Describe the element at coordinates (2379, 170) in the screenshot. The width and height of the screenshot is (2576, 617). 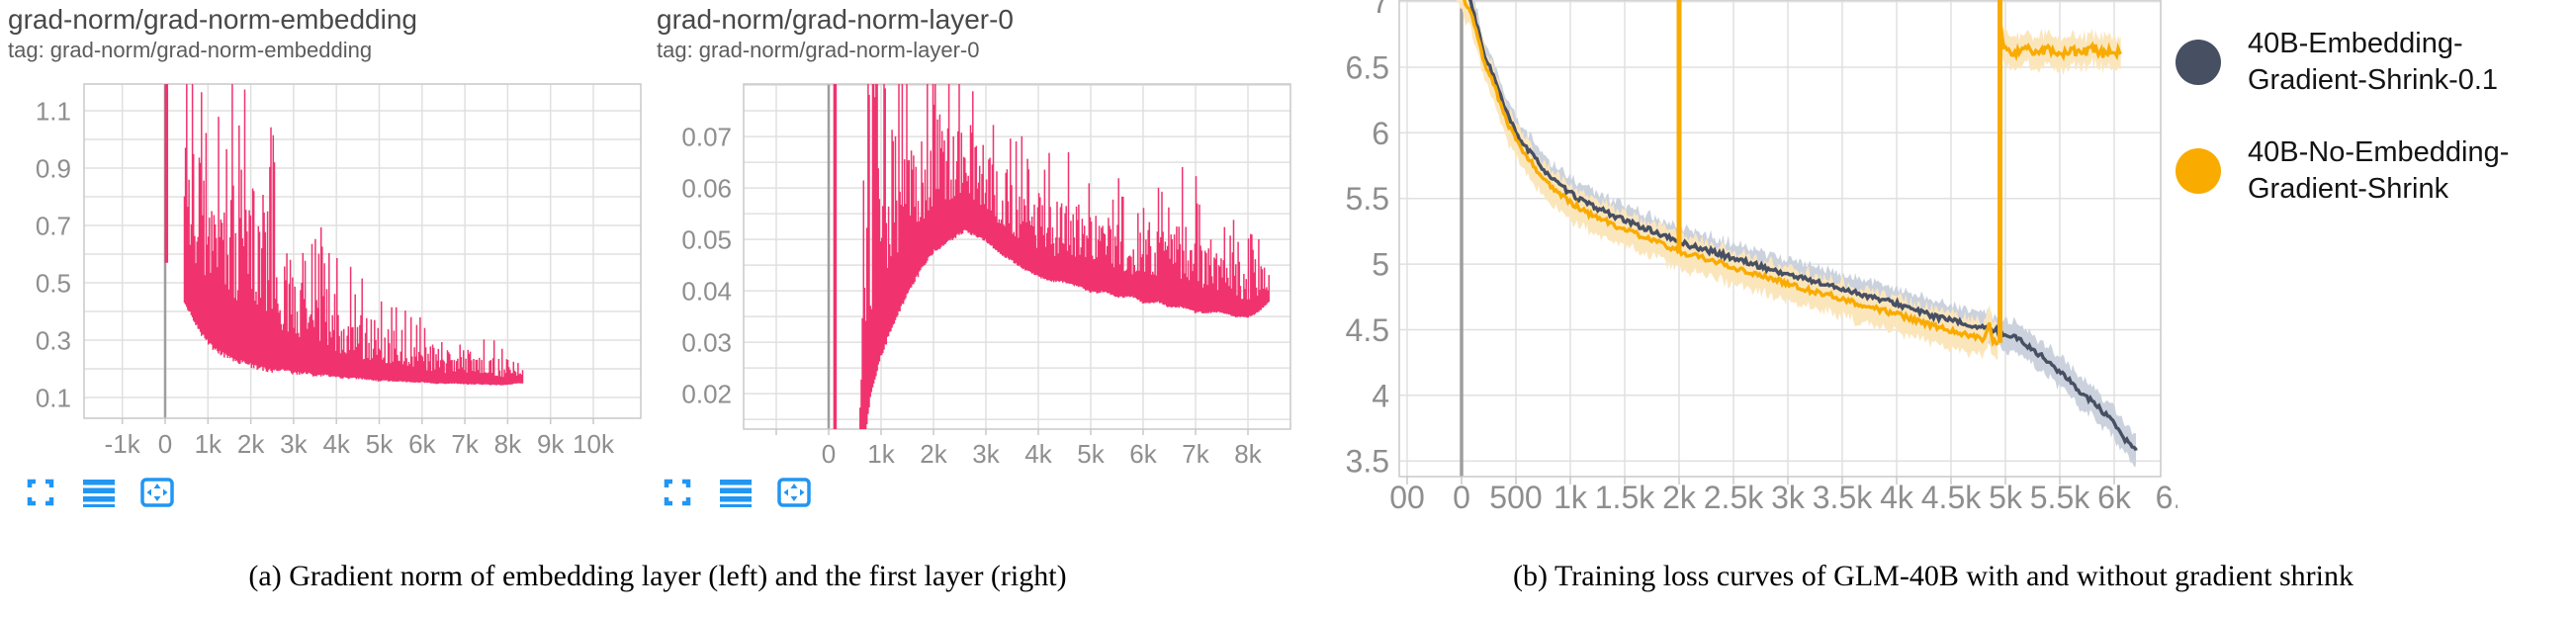
I see `legend-label: 40B-No-Embedding- Gradient-Shrink` at that location.